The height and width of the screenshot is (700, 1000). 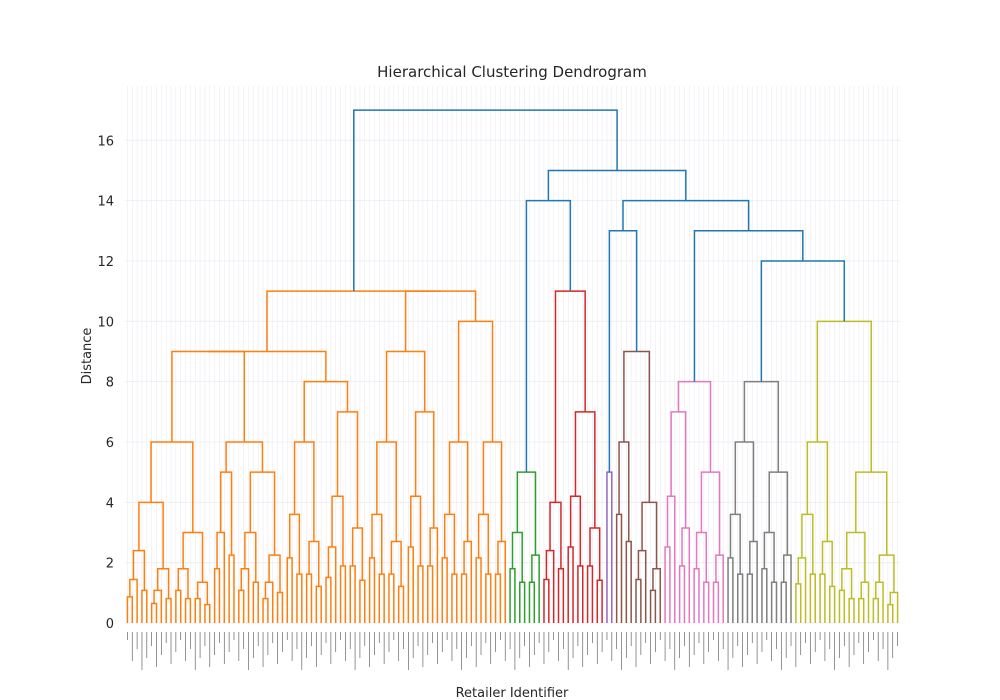 What do you see at coordinates (512, 693) in the screenshot?
I see `x-axis-label: Retailer Identifier` at bounding box center [512, 693].